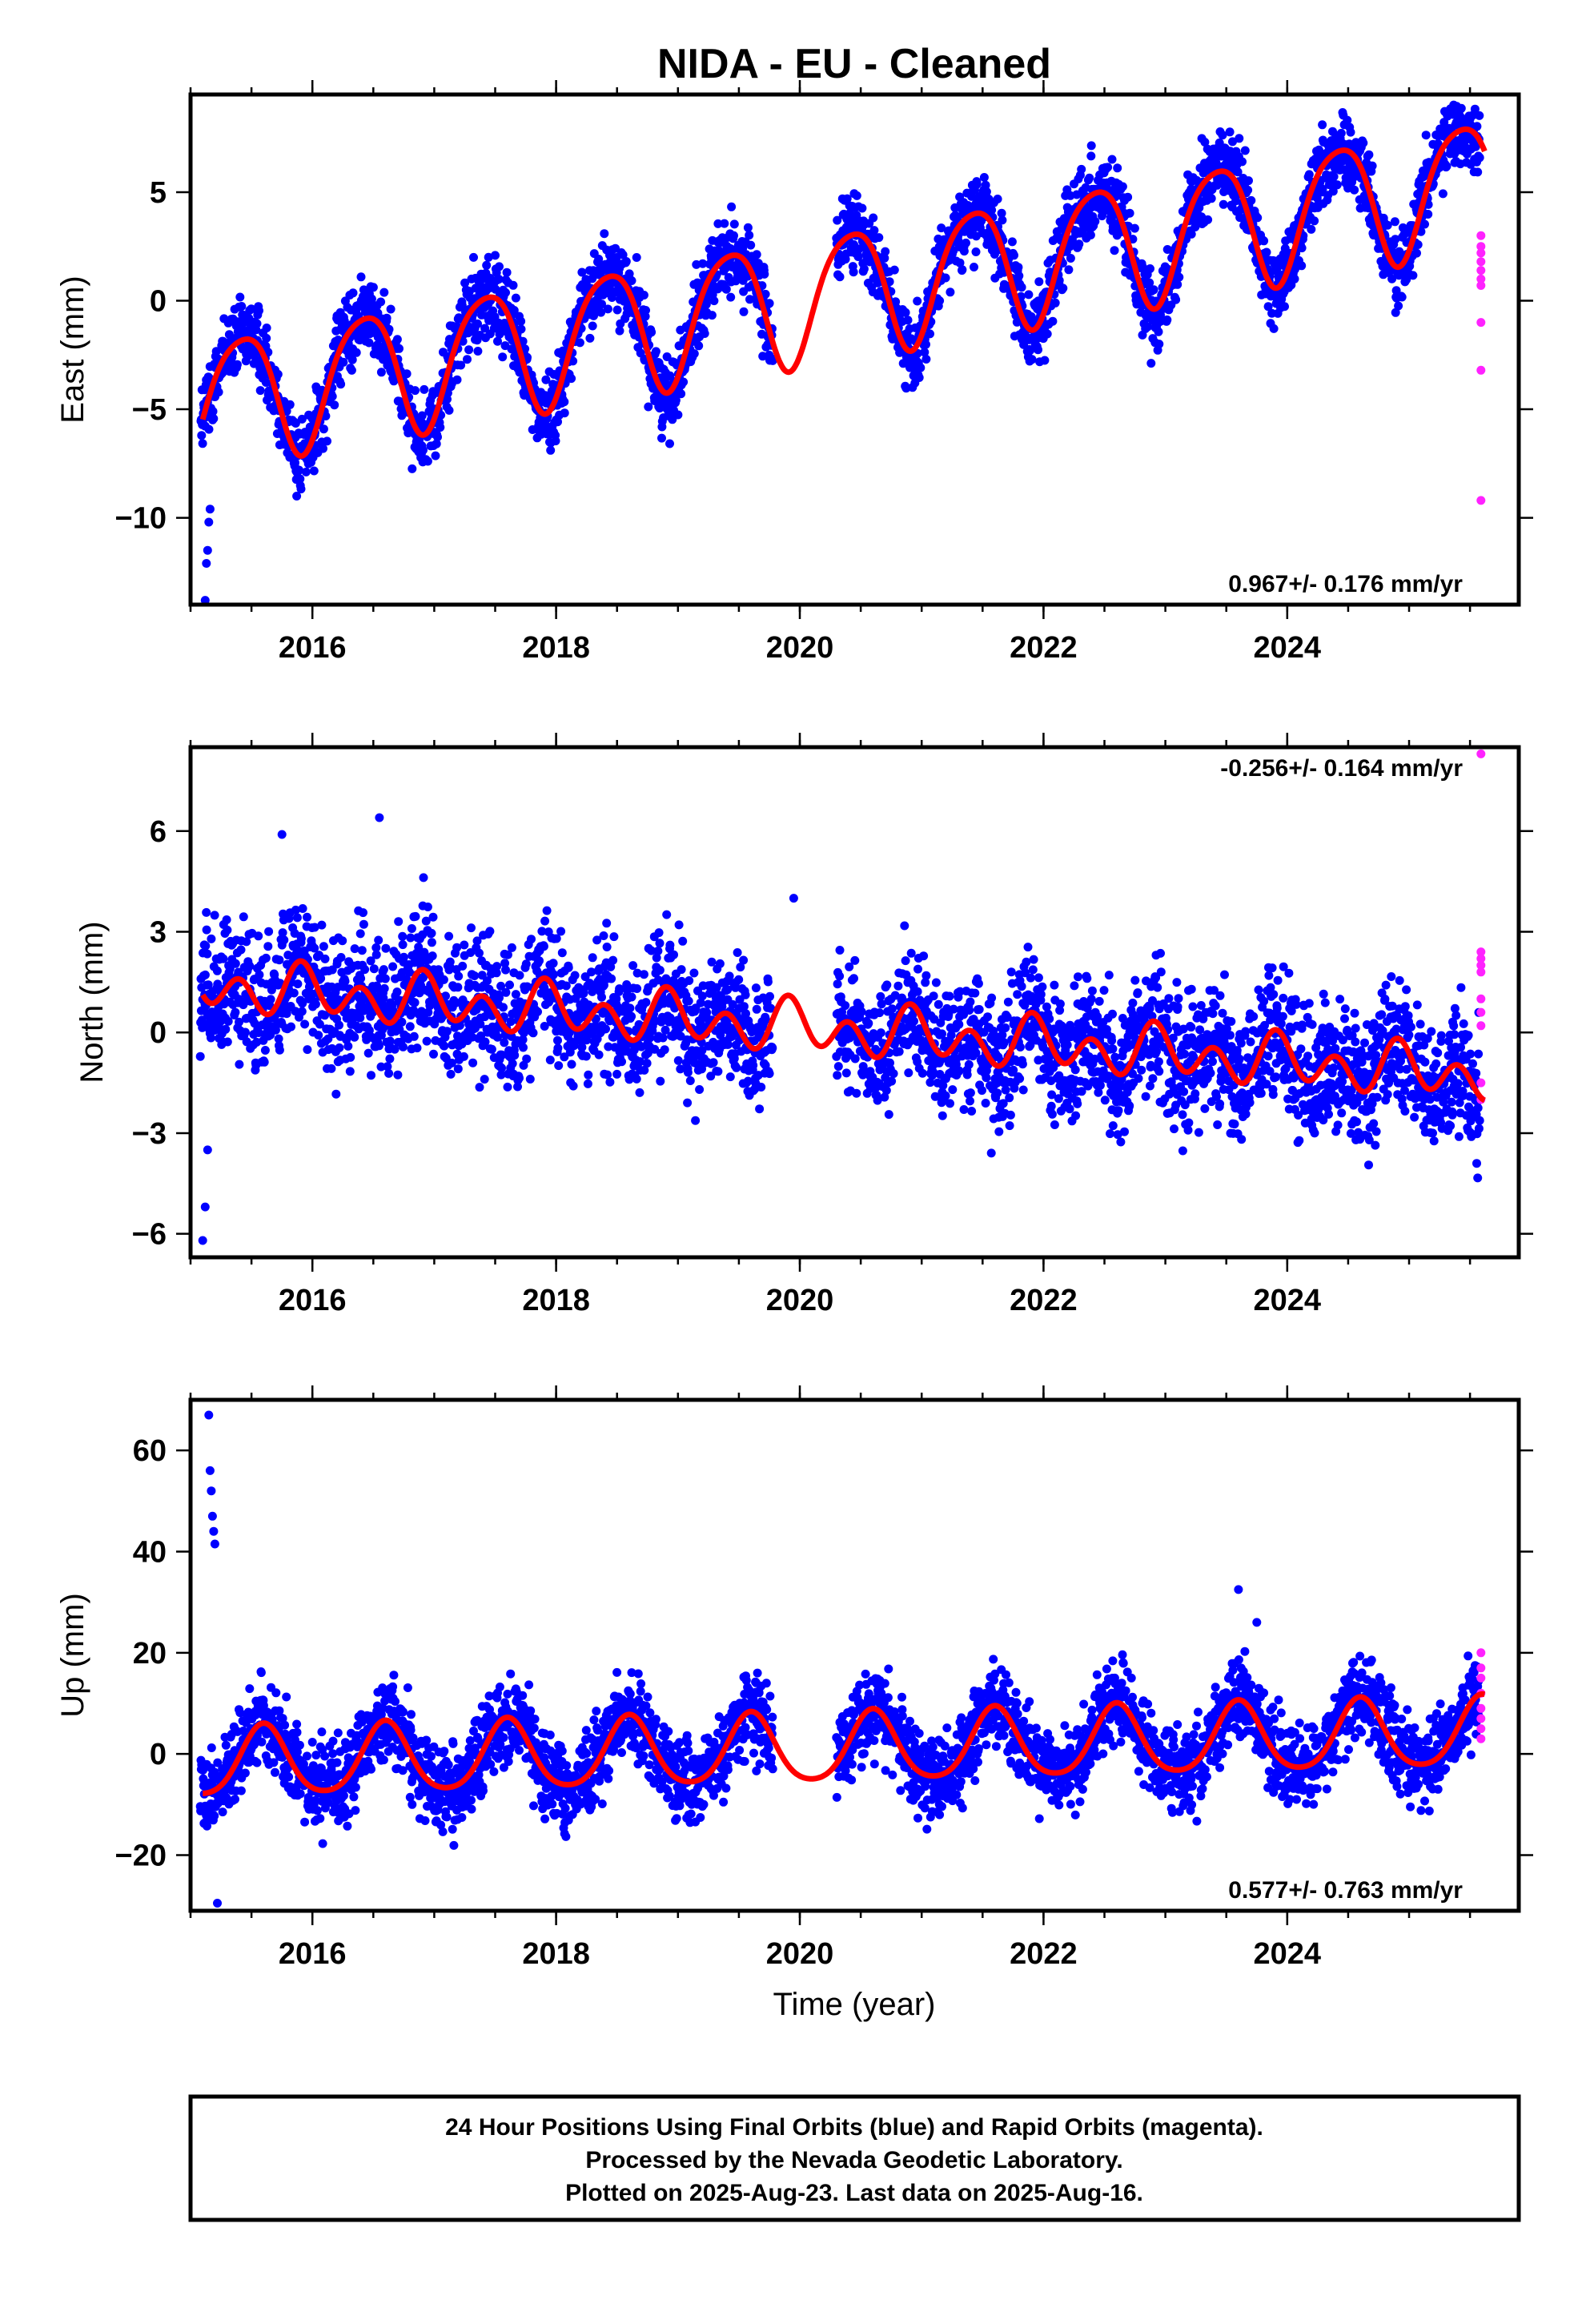  I want to click on y-tick-label: −10, so click(141, 519).